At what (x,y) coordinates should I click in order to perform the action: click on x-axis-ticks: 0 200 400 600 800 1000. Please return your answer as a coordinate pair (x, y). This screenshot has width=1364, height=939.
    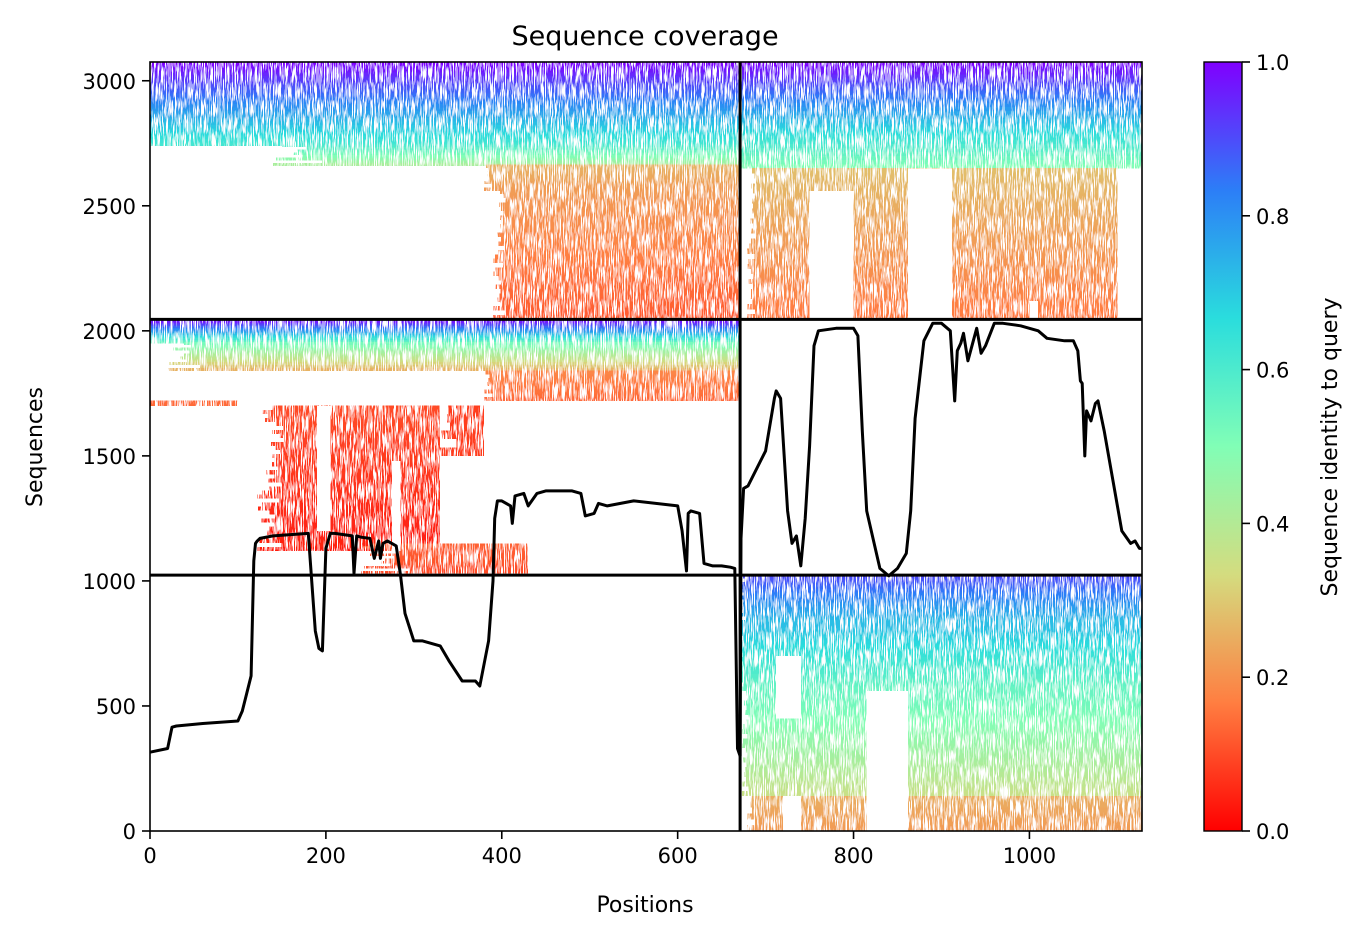
    Looking at the image, I should click on (599, 849).